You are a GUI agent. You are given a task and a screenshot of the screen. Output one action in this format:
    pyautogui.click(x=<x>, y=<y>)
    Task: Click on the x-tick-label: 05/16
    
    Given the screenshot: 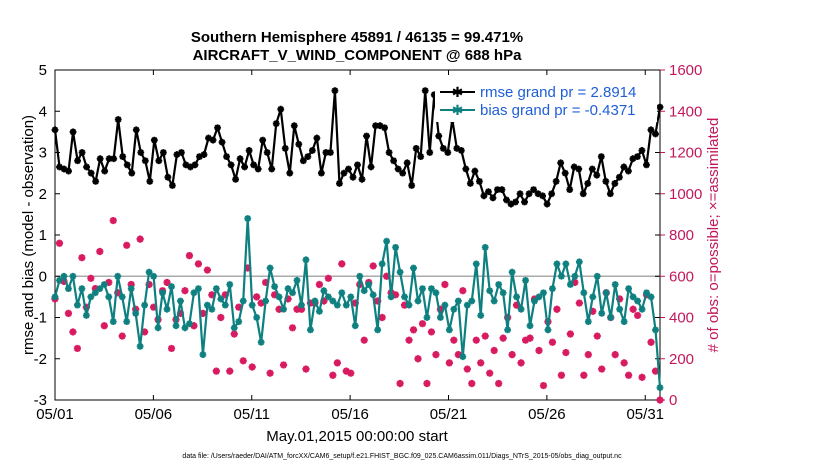 What is the action you would take?
    pyautogui.click(x=350, y=414)
    